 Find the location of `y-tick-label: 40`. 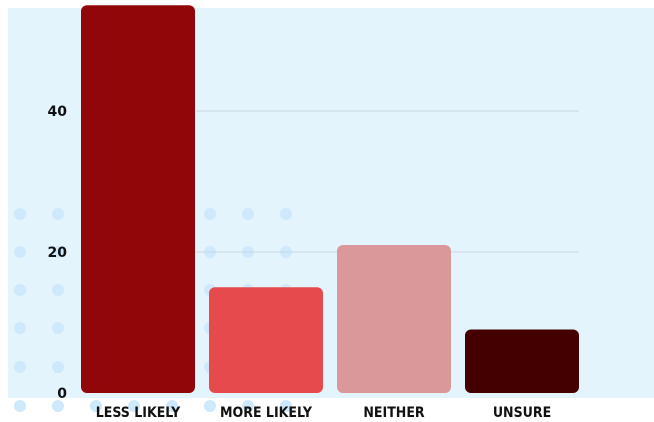

y-tick-label: 40 is located at coordinates (58, 112).